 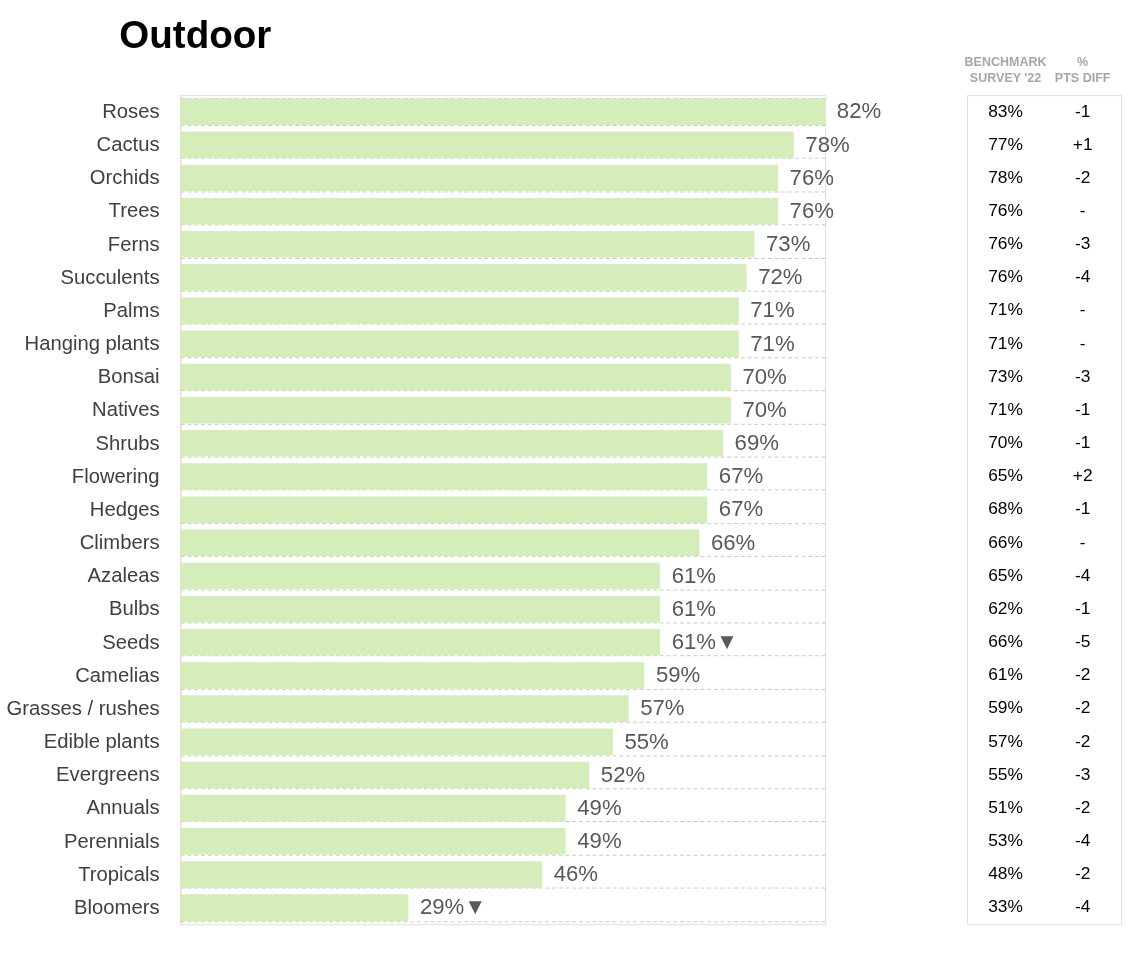 I want to click on data-label: 29%▼, so click(x=453, y=907).